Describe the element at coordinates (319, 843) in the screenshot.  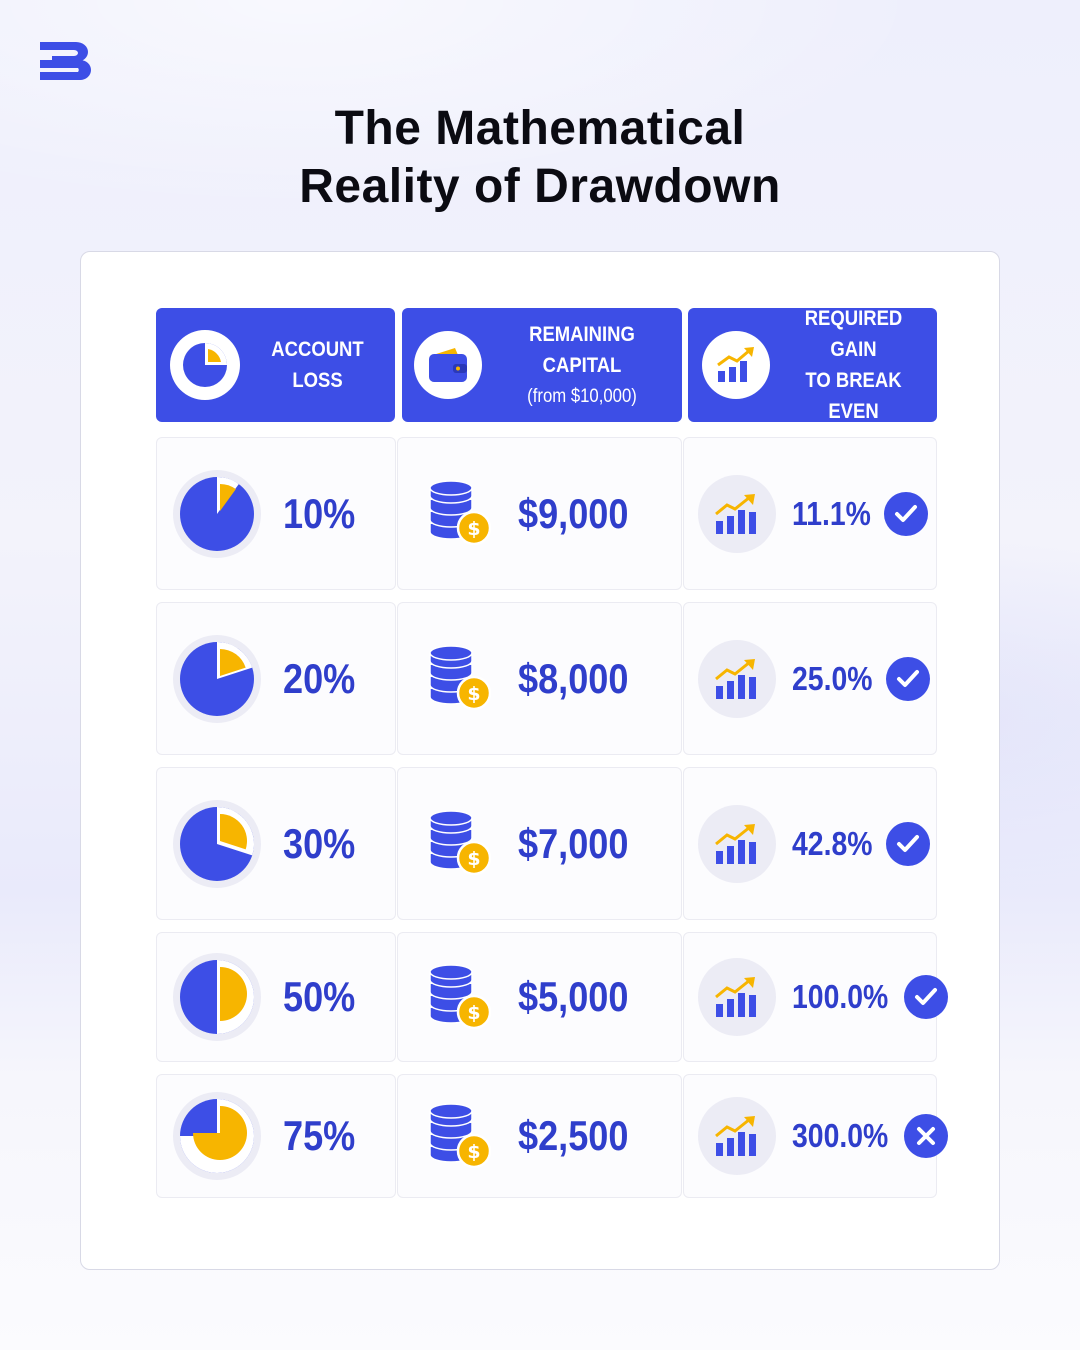
I see `account-loss-value: 30%` at that location.